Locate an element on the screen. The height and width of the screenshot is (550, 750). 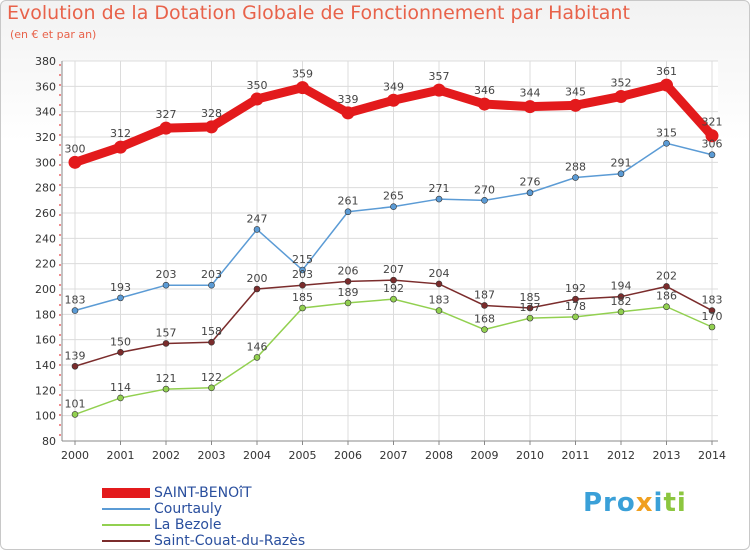
y-tick-label: 200 is located at coordinates (45, 289).